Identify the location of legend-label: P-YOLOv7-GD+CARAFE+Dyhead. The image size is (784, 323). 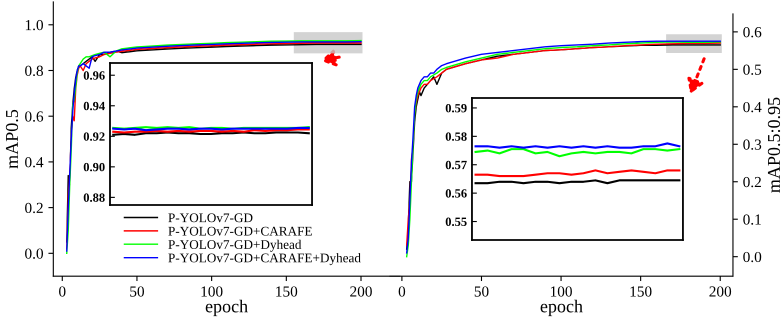
(264, 259).